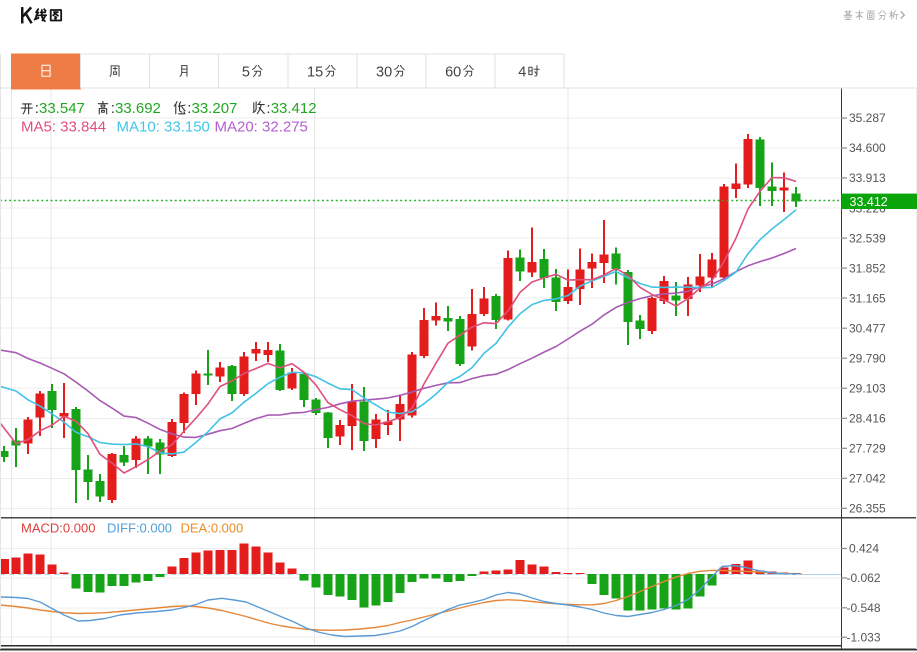 The width and height of the screenshot is (917, 652). I want to click on svg-text: 32.539, so click(867, 238).